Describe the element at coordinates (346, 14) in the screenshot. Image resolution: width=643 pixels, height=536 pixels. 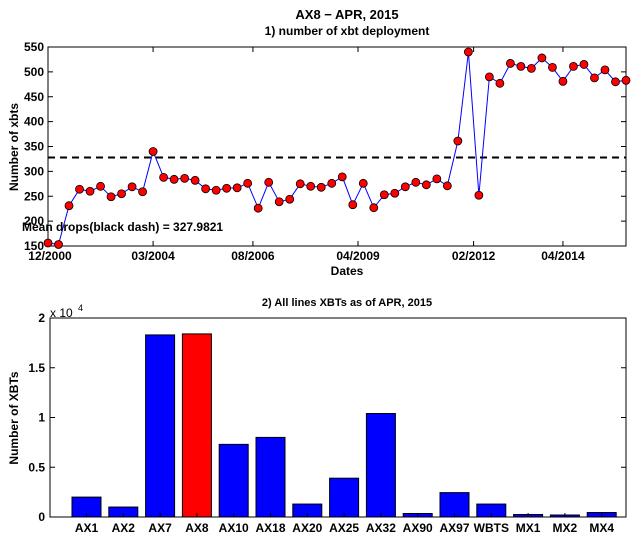
I see `line-chart-title: AX8 − APR, 2015` at that location.